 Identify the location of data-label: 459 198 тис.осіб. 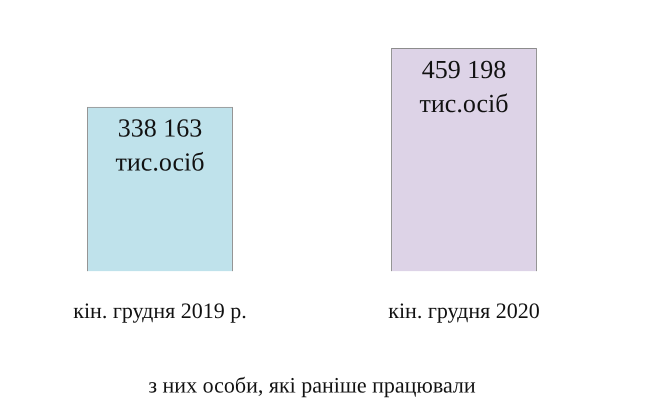
(464, 86).